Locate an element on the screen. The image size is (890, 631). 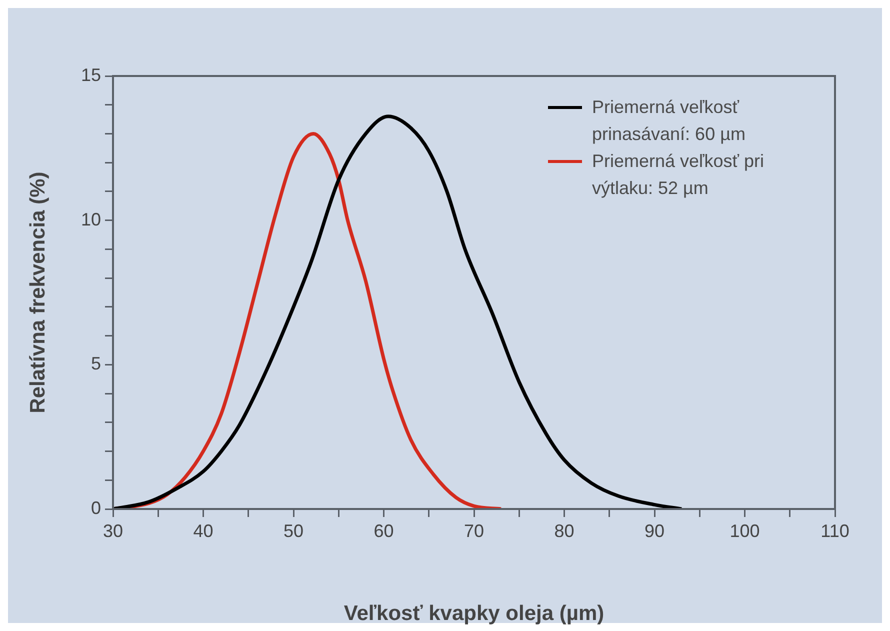
x-tick-label: 80 is located at coordinates (564, 530).